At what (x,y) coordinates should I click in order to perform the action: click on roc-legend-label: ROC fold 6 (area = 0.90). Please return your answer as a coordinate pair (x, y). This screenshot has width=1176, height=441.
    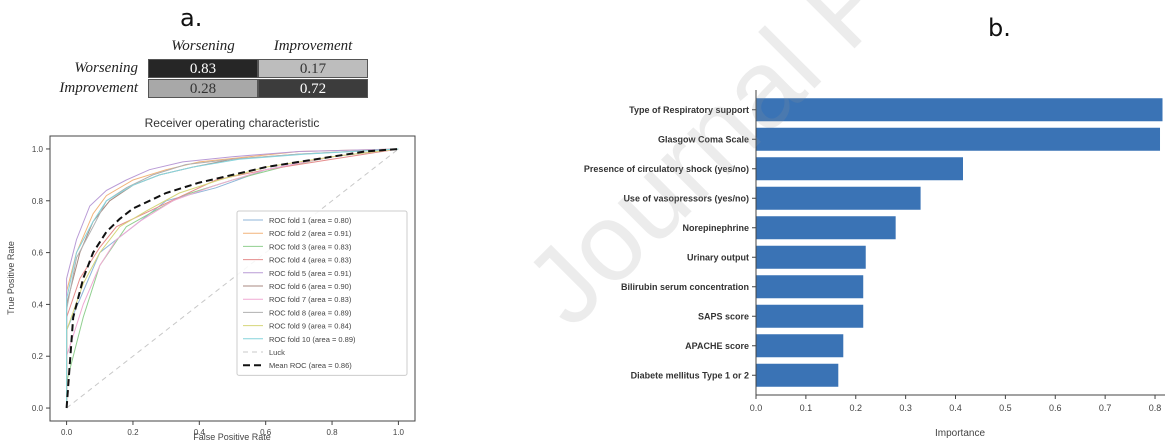
    Looking at the image, I should click on (310, 286).